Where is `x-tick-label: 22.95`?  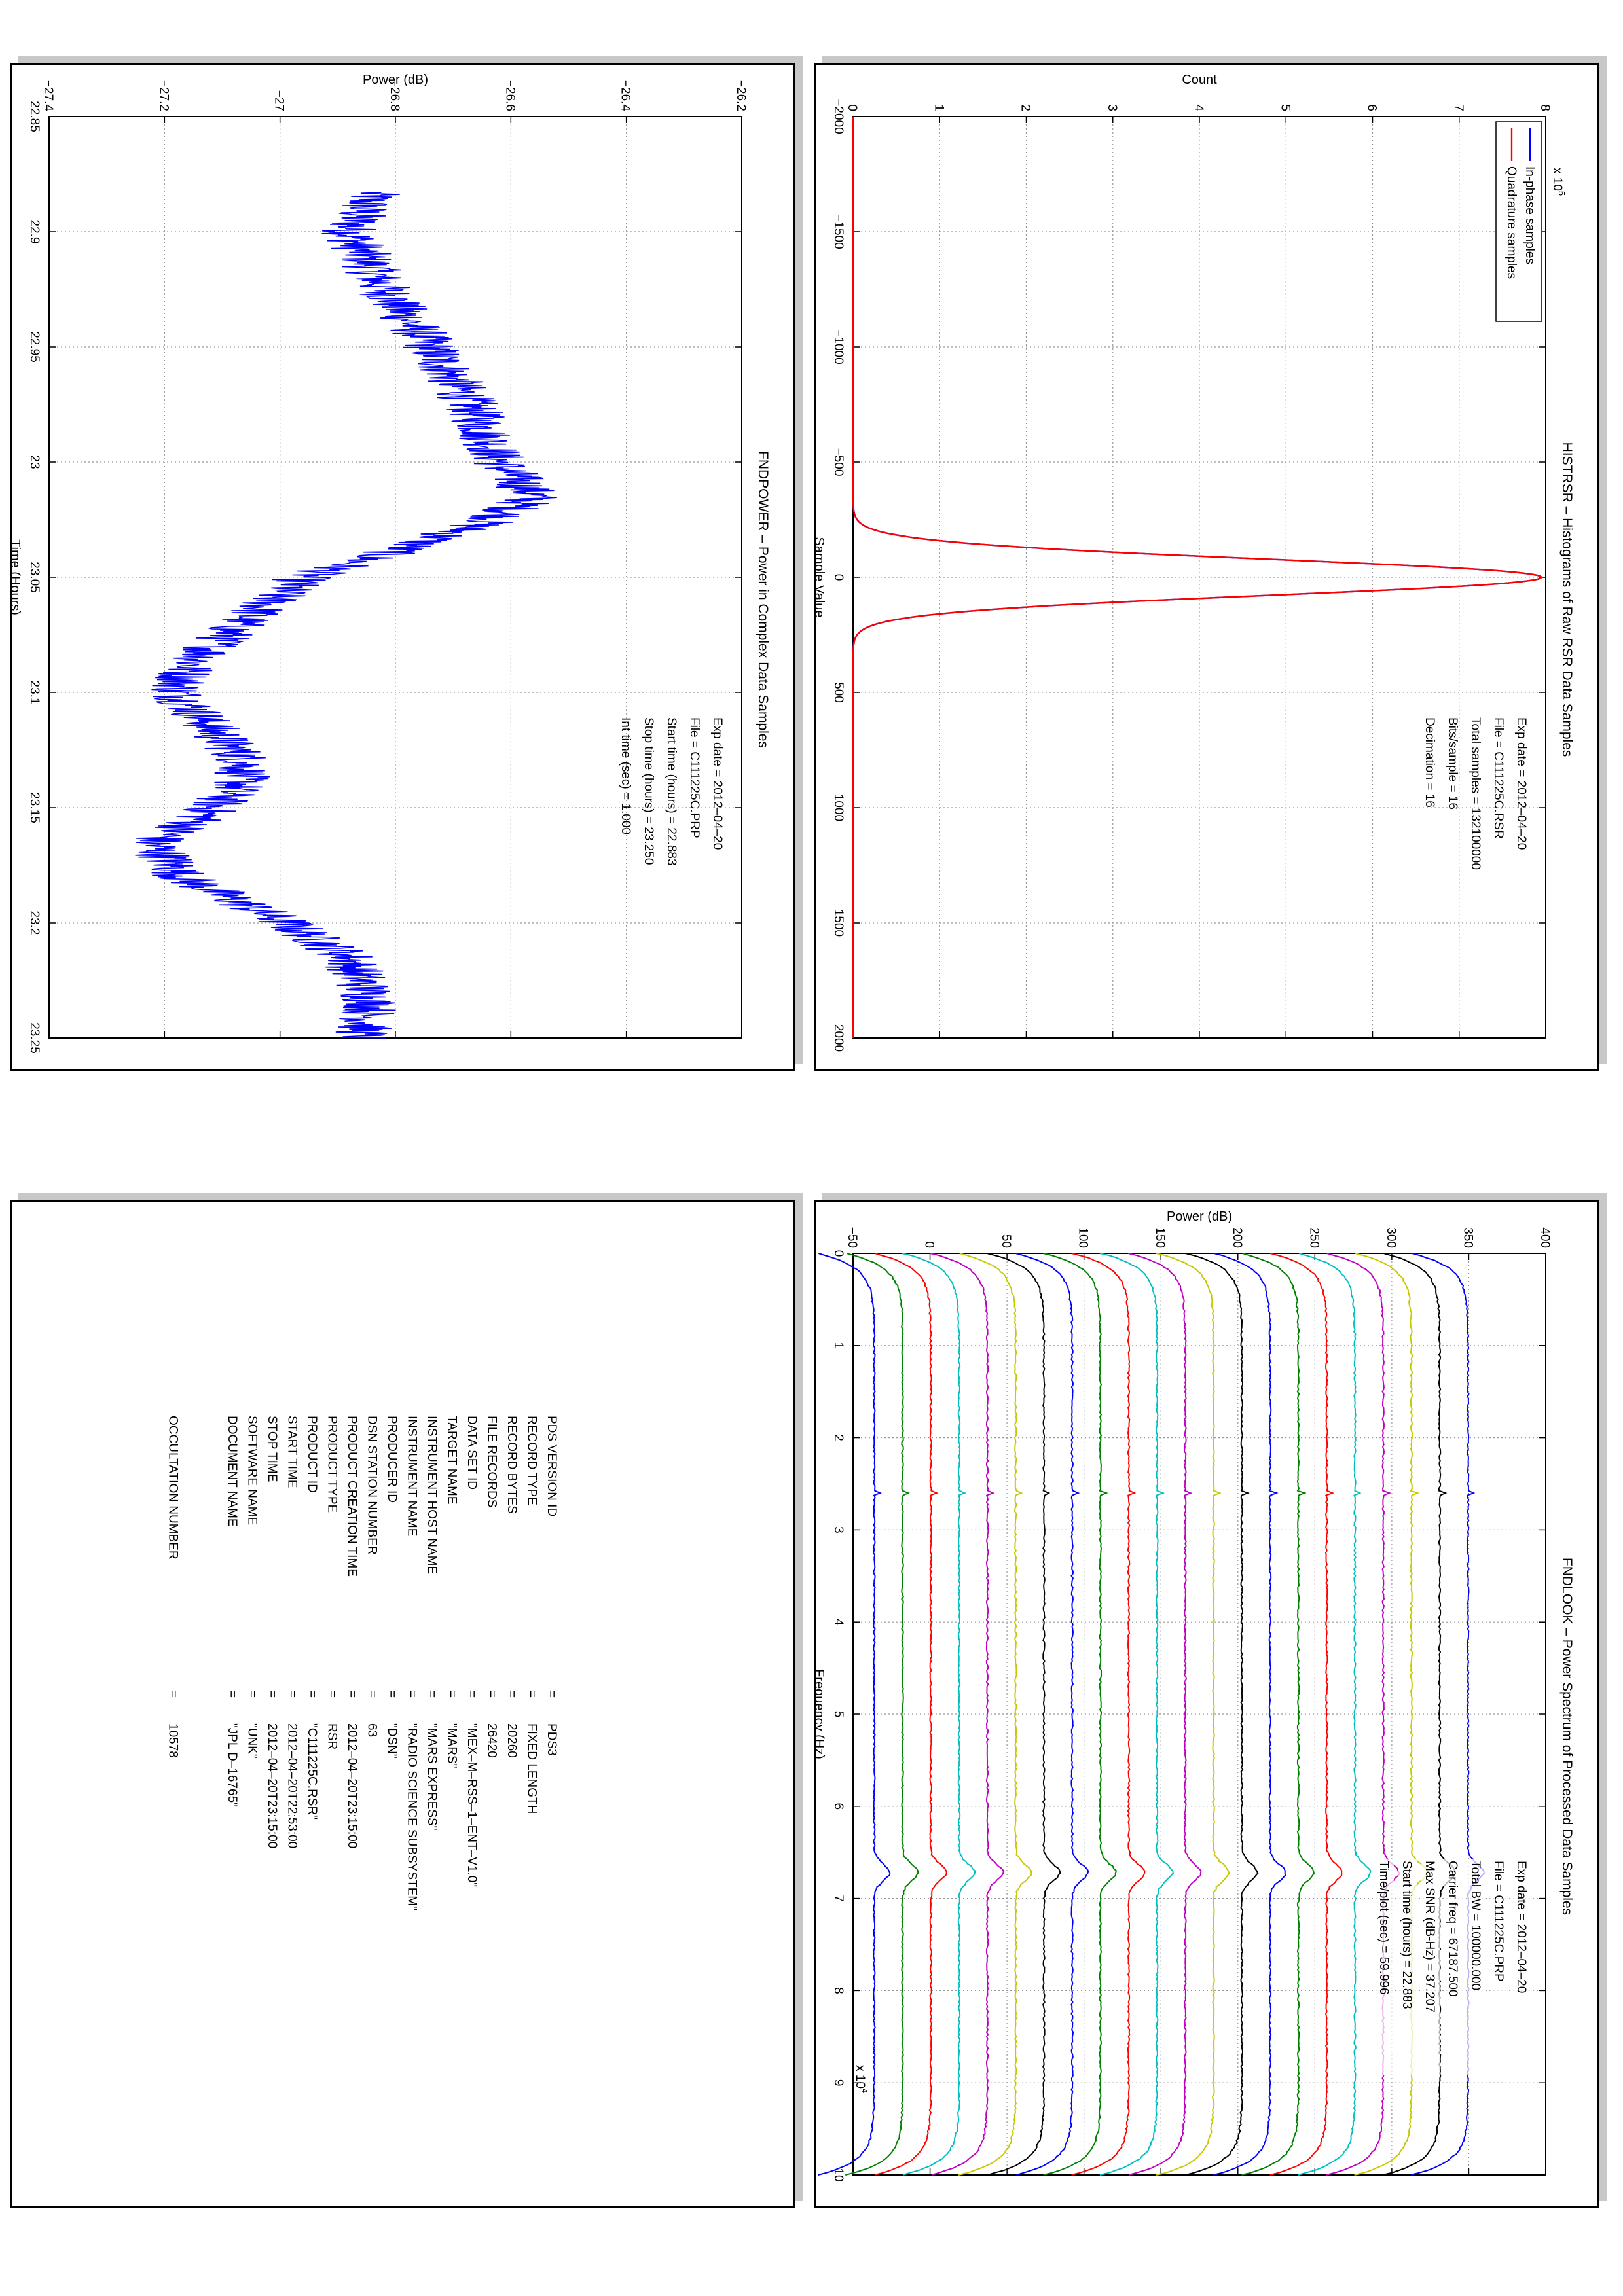
x-tick-label: 22.95 is located at coordinates (34, 347).